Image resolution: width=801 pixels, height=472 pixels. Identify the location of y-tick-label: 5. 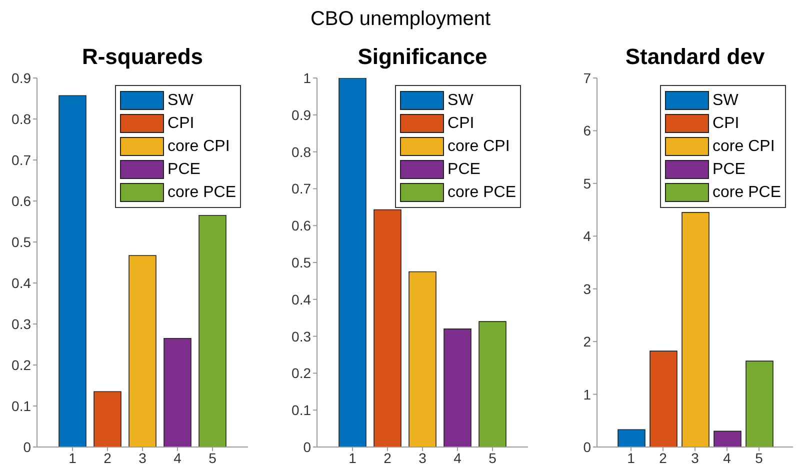
(587, 183).